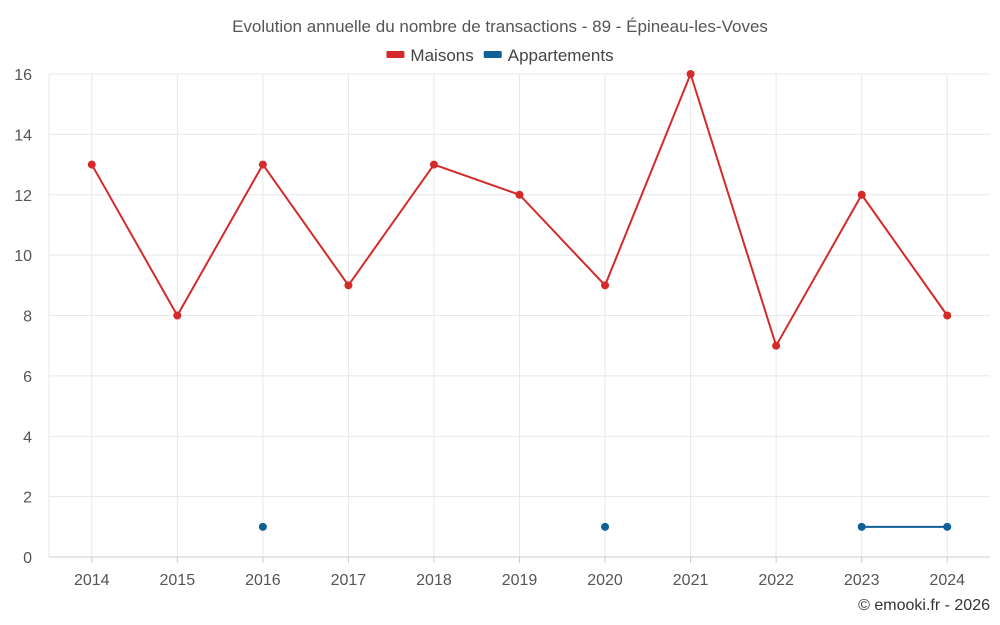 This screenshot has height=625, width=1000. Describe the element at coordinates (776, 580) in the screenshot. I see `x-tick-label: 2022` at that location.